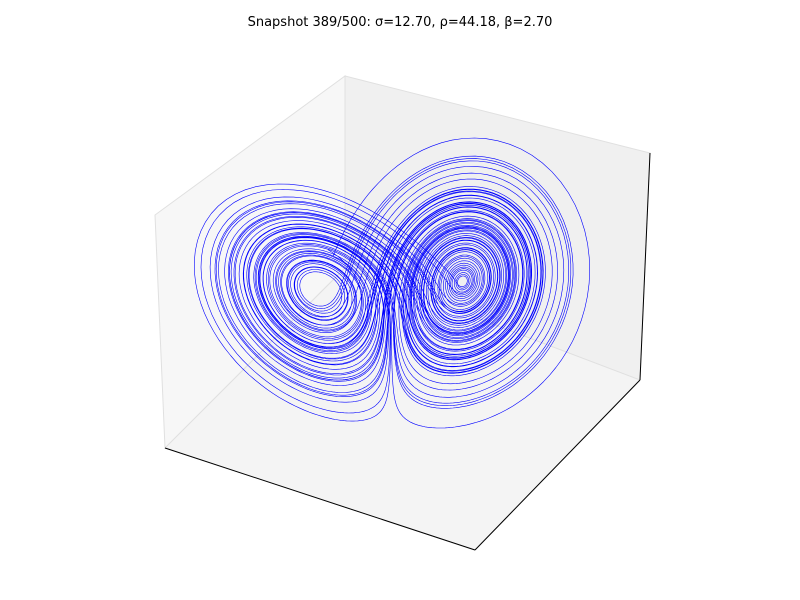  What do you see at coordinates (557, 465) in the screenshot?
I see `y-axis-line` at bounding box center [557, 465].